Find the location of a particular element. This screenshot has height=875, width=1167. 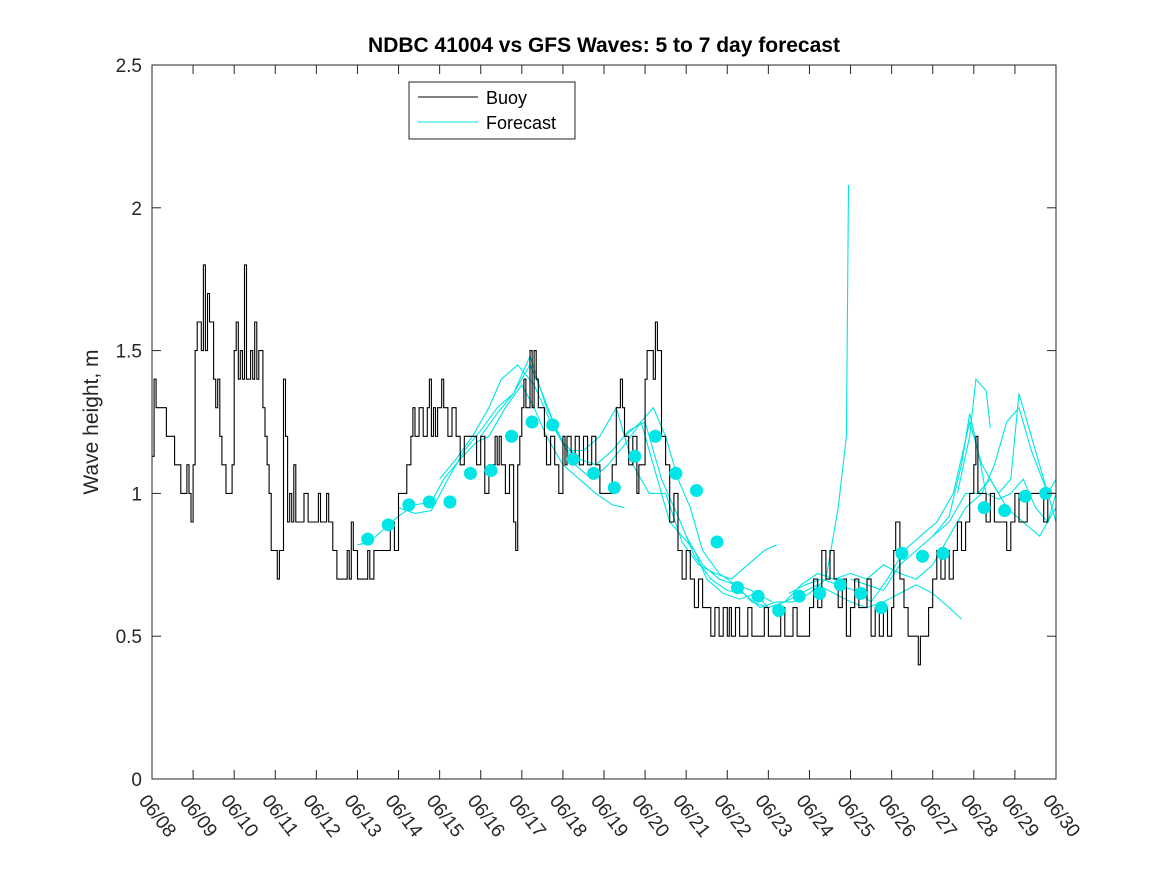

y-tick-label: 0.5 is located at coordinates (129, 637).